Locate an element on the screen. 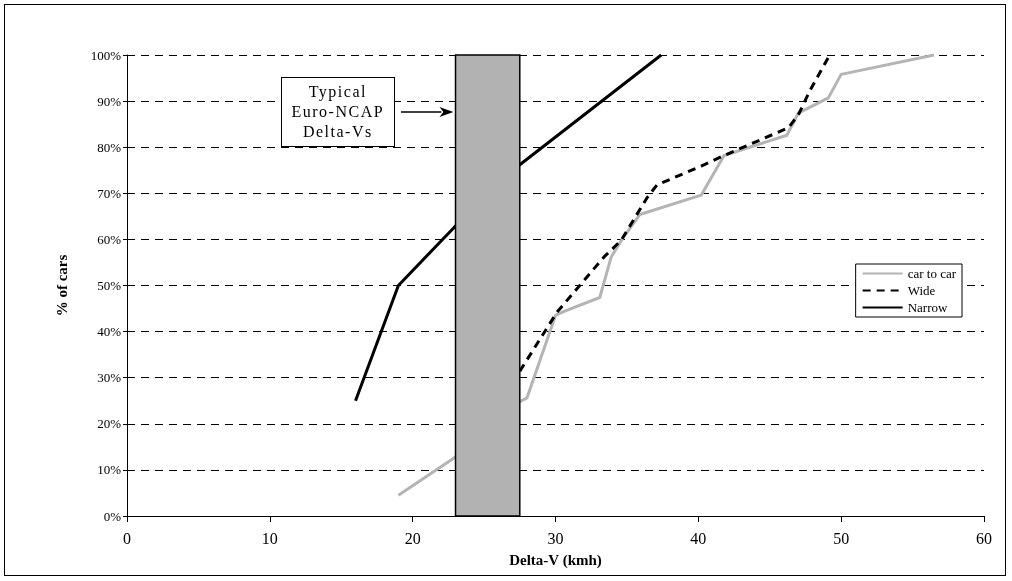  x-tick-label: 30 is located at coordinates (555, 538).